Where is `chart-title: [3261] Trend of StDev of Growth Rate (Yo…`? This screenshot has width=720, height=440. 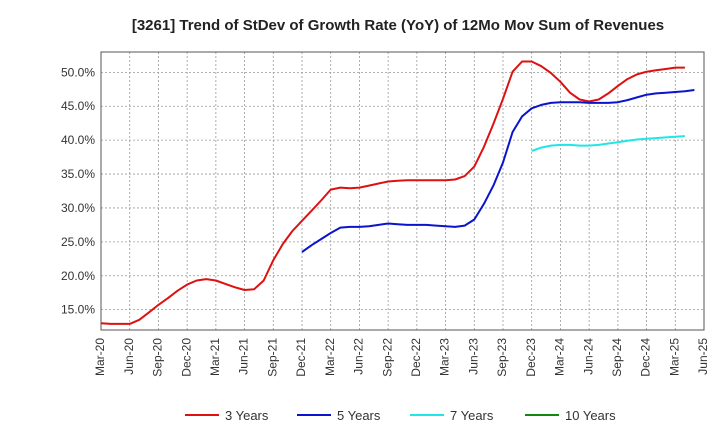 chart-title: [3261] Trend of StDev of Growth Rate (Yo… is located at coordinates (398, 25).